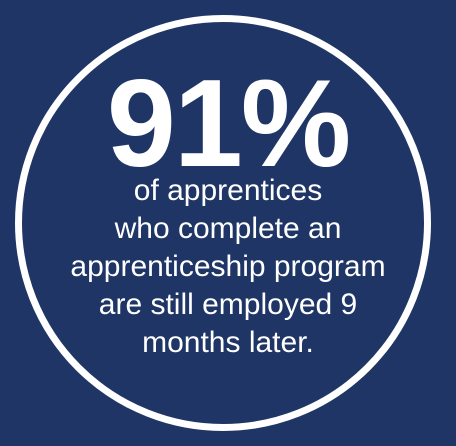 This screenshot has height=446, width=456. Describe the element at coordinates (228, 190) in the screenshot. I see `stat-caption-line: of apprentices` at that location.